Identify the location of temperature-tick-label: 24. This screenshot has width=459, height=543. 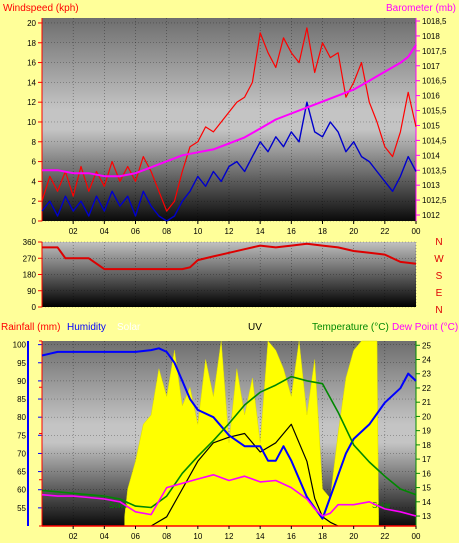
(426, 360).